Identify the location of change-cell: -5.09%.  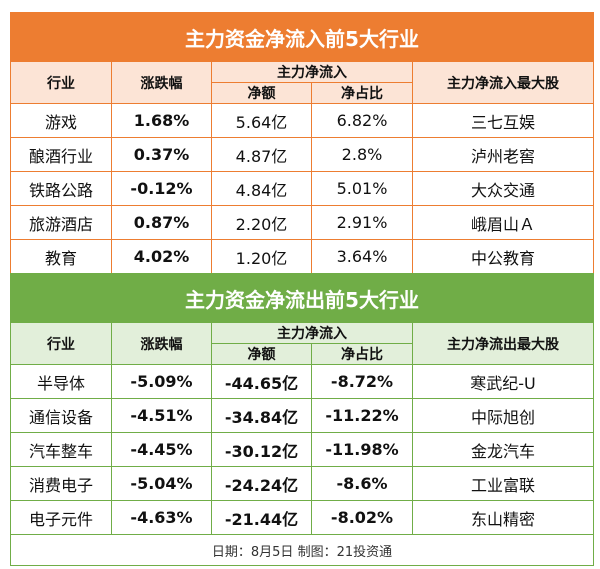
(161, 381).